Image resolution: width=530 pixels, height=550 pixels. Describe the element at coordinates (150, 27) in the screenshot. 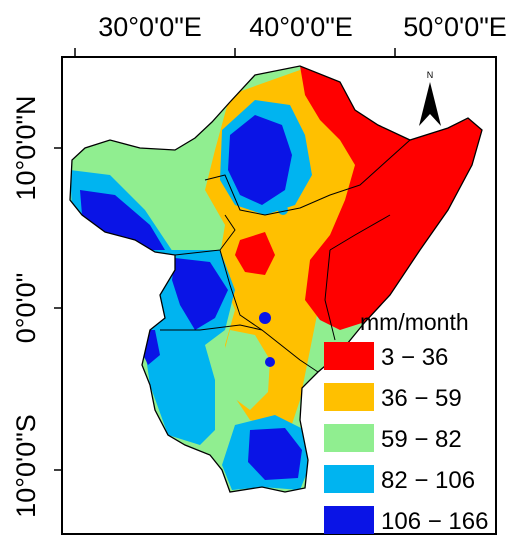

I see `longitude-label-30e: 30°0'0"E` at that location.